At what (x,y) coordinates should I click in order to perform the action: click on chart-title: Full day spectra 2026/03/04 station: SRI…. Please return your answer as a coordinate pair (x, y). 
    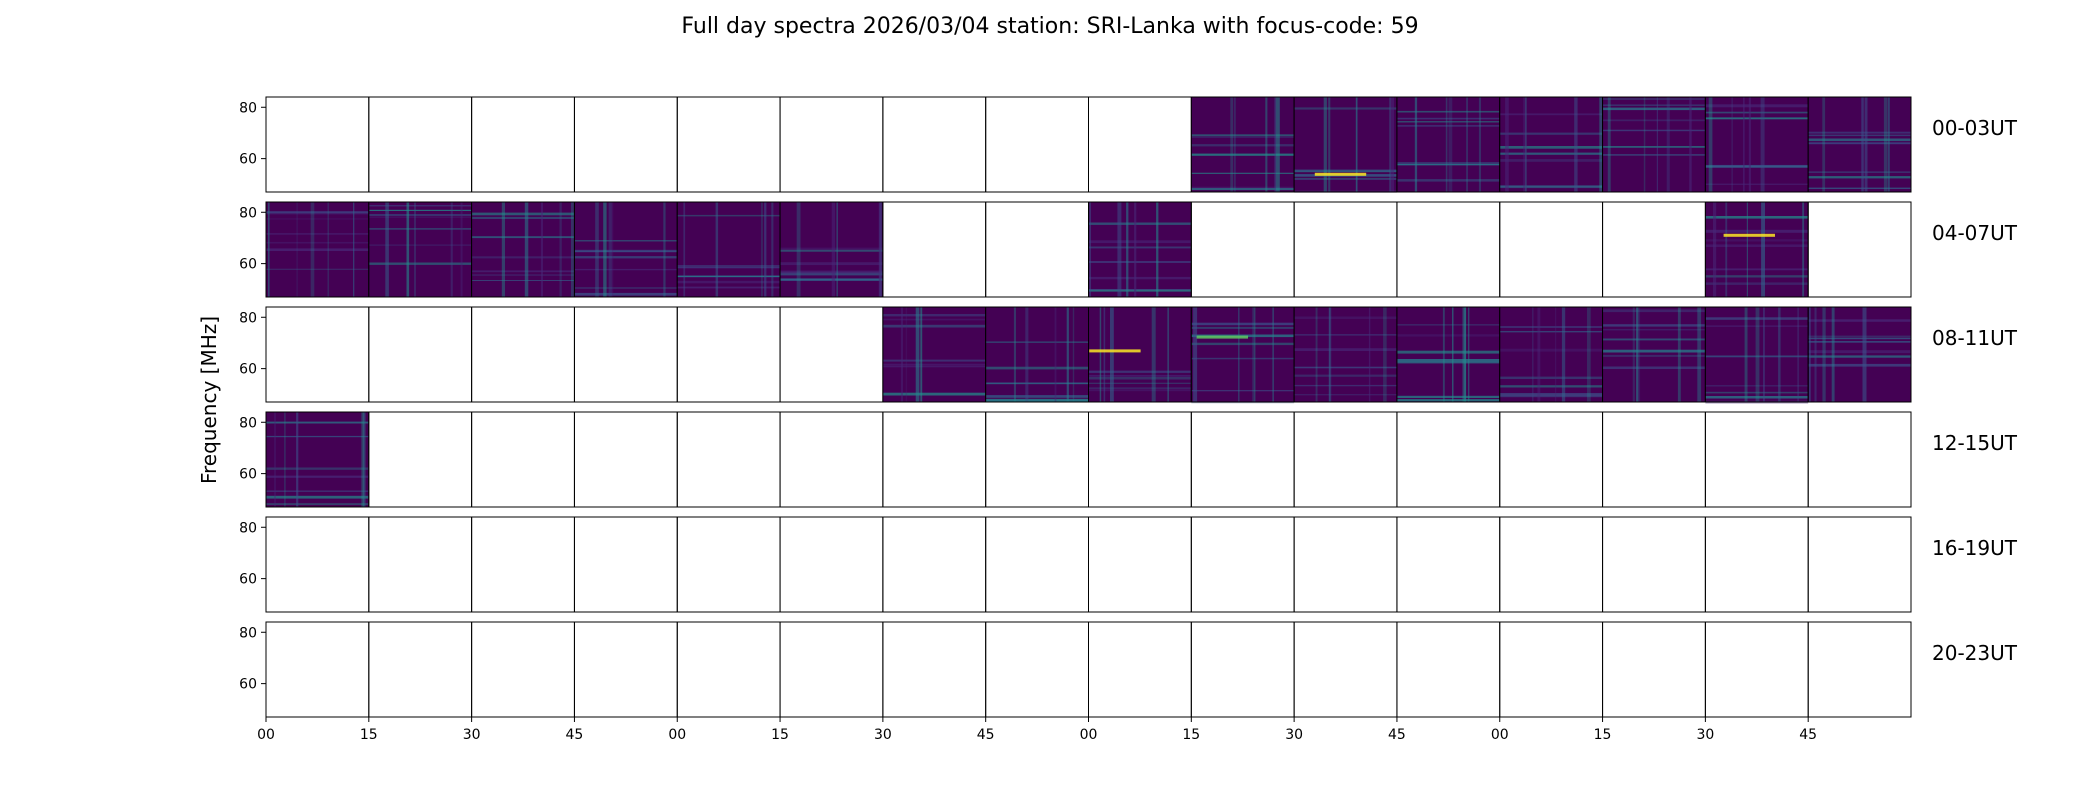
    Looking at the image, I should click on (1049, 26).